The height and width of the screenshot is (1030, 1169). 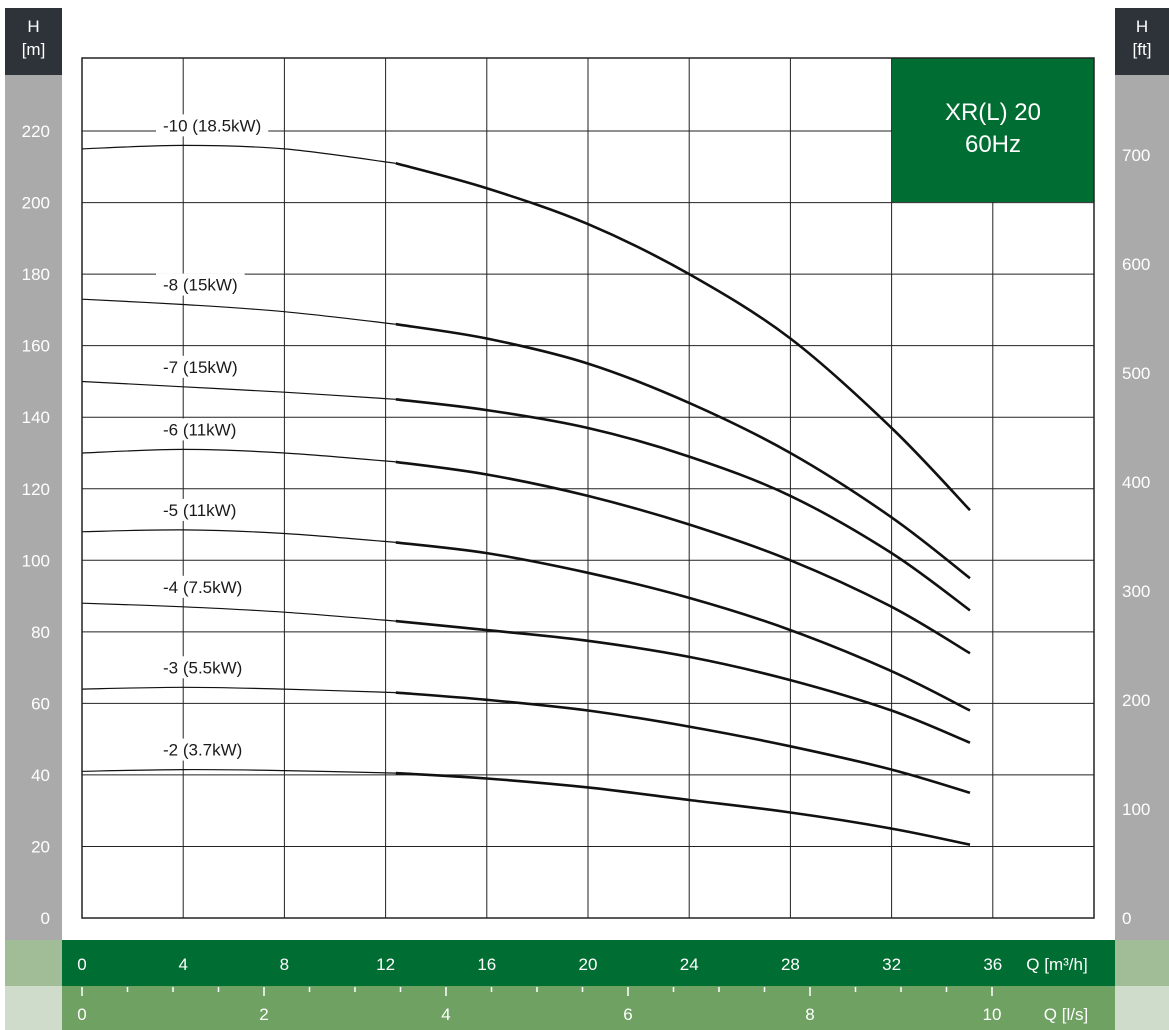 What do you see at coordinates (36, 560) in the screenshot?
I see `y-tick-100: 100` at bounding box center [36, 560].